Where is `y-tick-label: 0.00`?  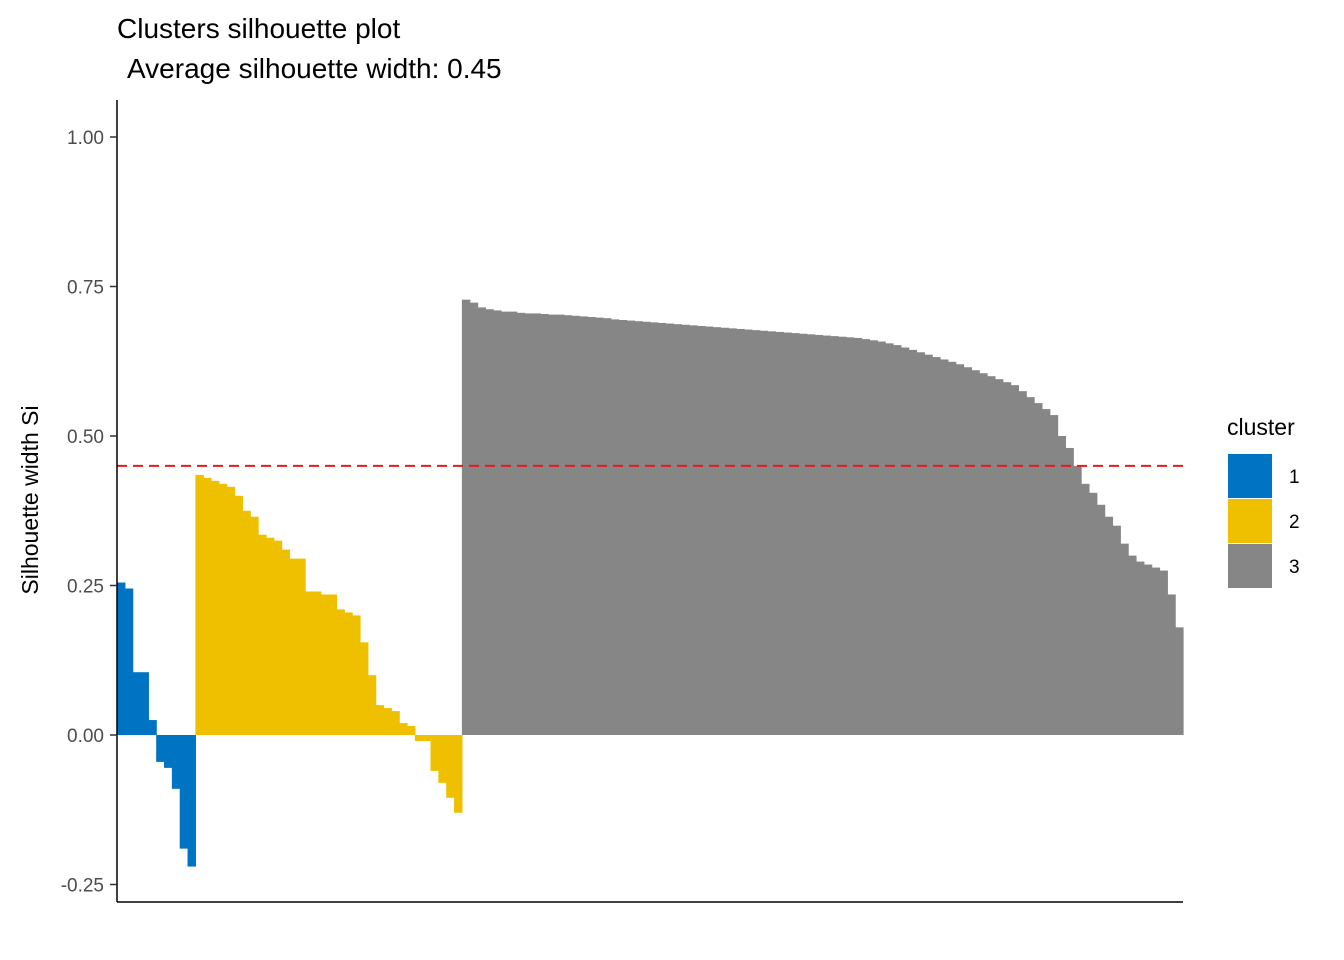 y-tick-label: 0.00 is located at coordinates (85, 736).